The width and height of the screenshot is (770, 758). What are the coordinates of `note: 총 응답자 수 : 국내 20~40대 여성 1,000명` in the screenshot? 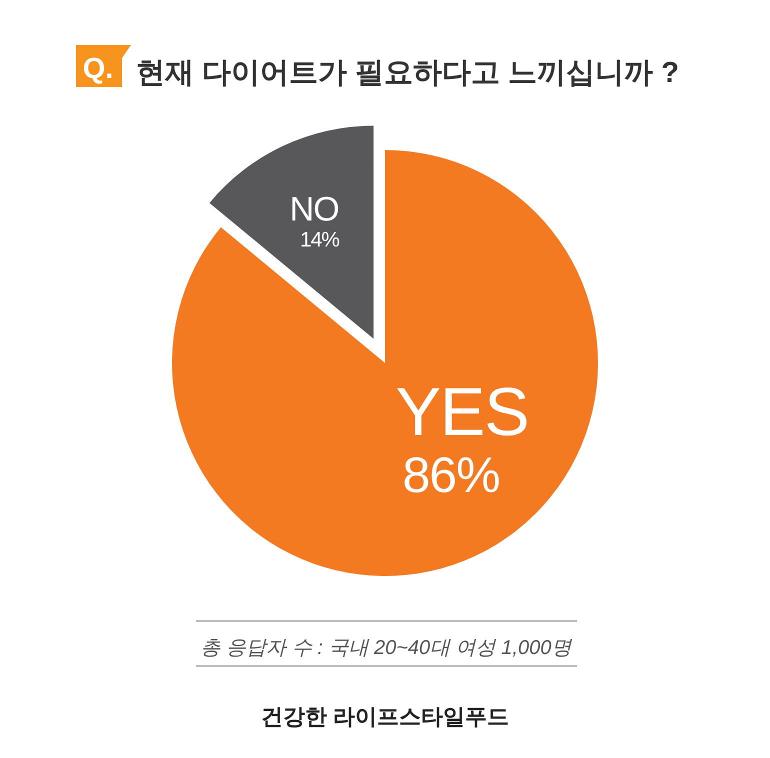 It's located at (386, 648).